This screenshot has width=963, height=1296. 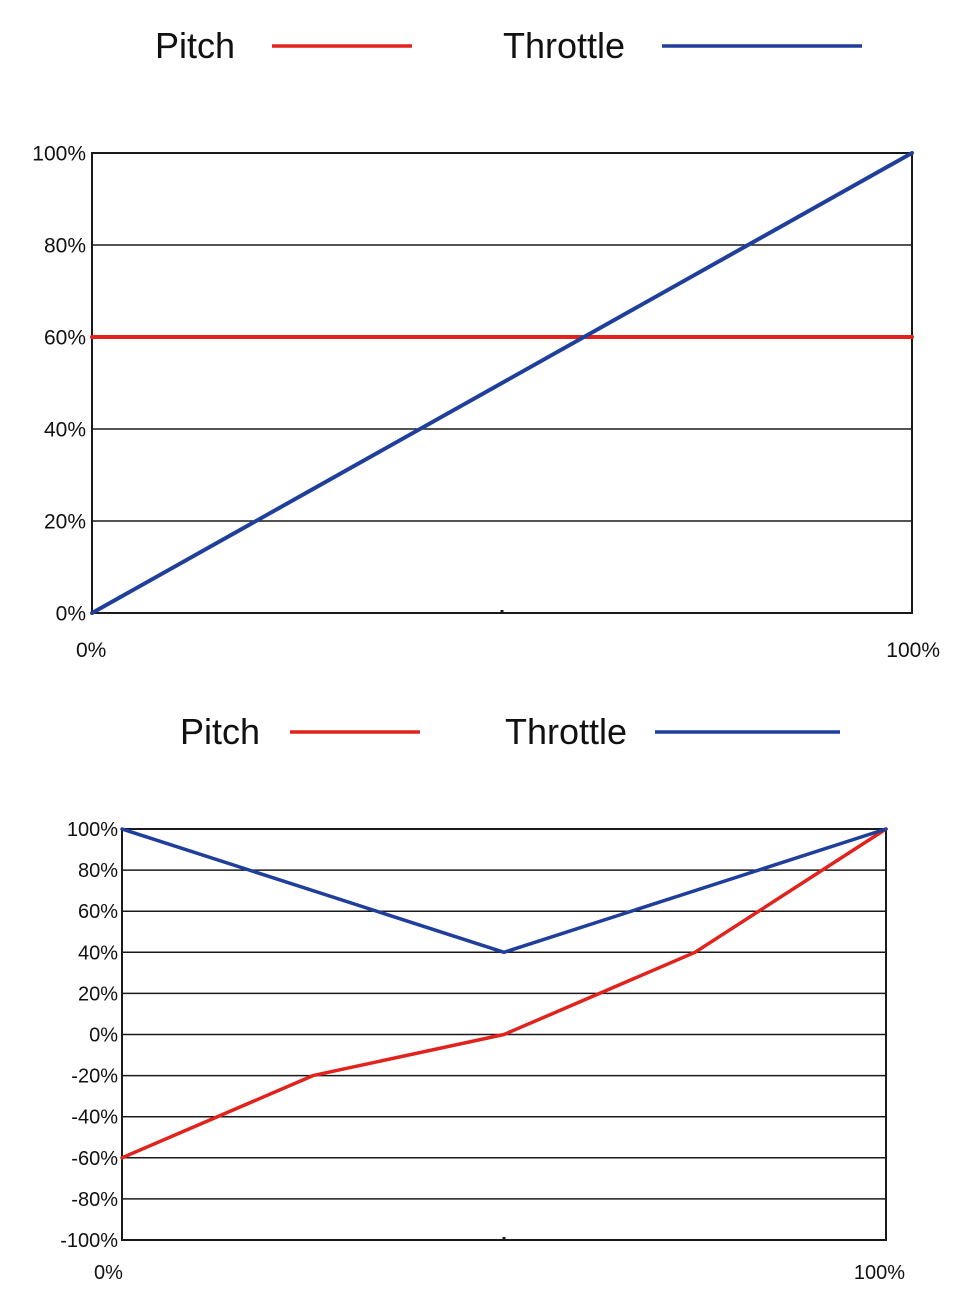 I want to click on series-line-throttle, so click(x=504, y=891).